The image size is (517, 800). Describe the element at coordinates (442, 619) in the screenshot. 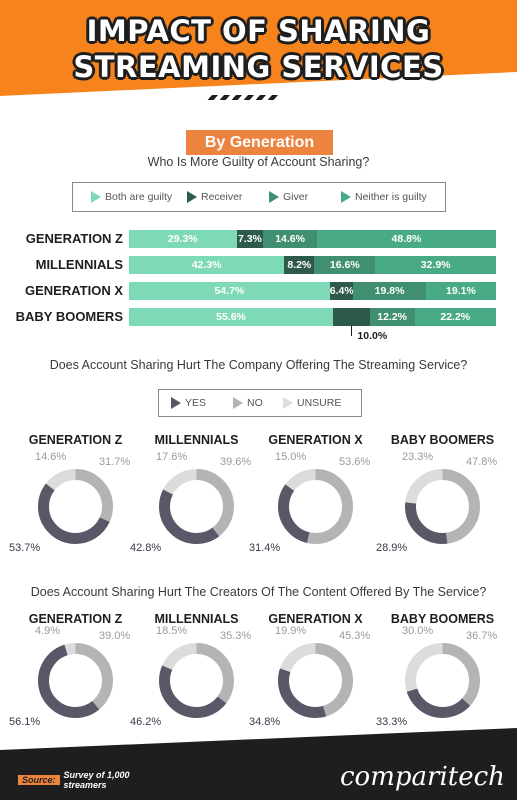

I see `donut-title: BABY BOOMERS` at that location.